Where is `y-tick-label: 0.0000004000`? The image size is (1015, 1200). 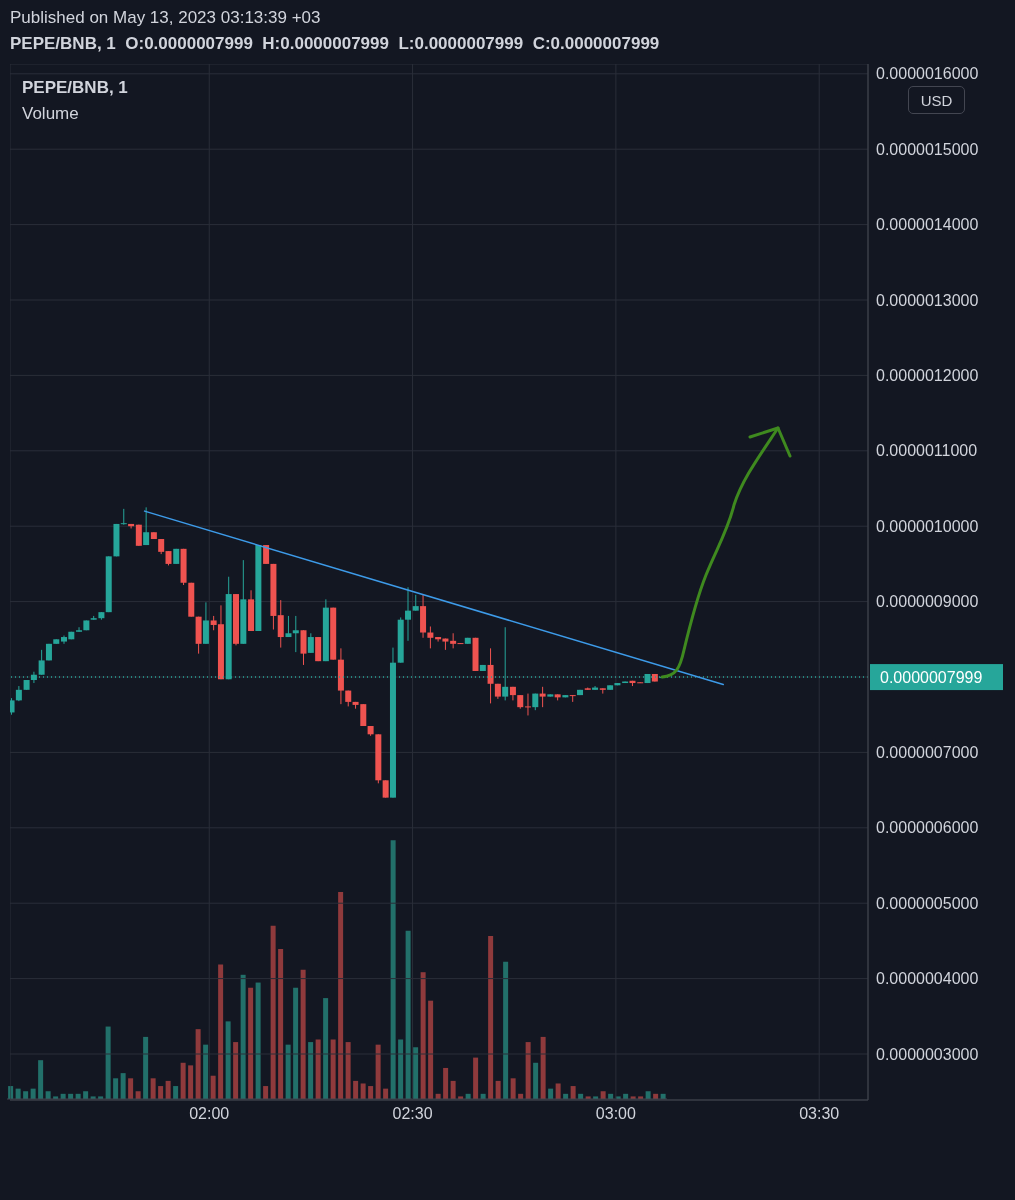 y-tick-label: 0.0000004000 is located at coordinates (927, 979).